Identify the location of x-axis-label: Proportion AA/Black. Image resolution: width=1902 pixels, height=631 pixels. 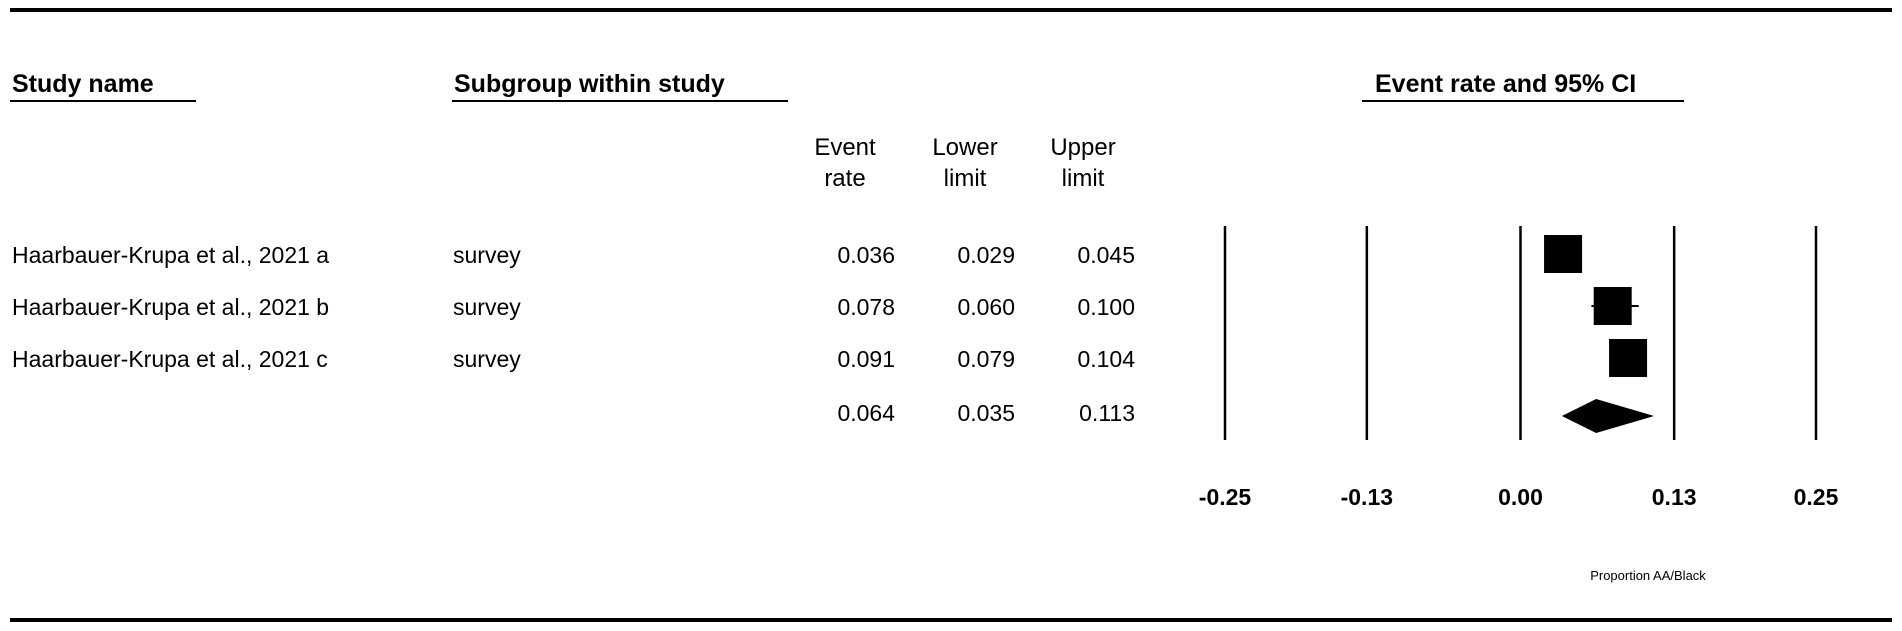
(1648, 575).